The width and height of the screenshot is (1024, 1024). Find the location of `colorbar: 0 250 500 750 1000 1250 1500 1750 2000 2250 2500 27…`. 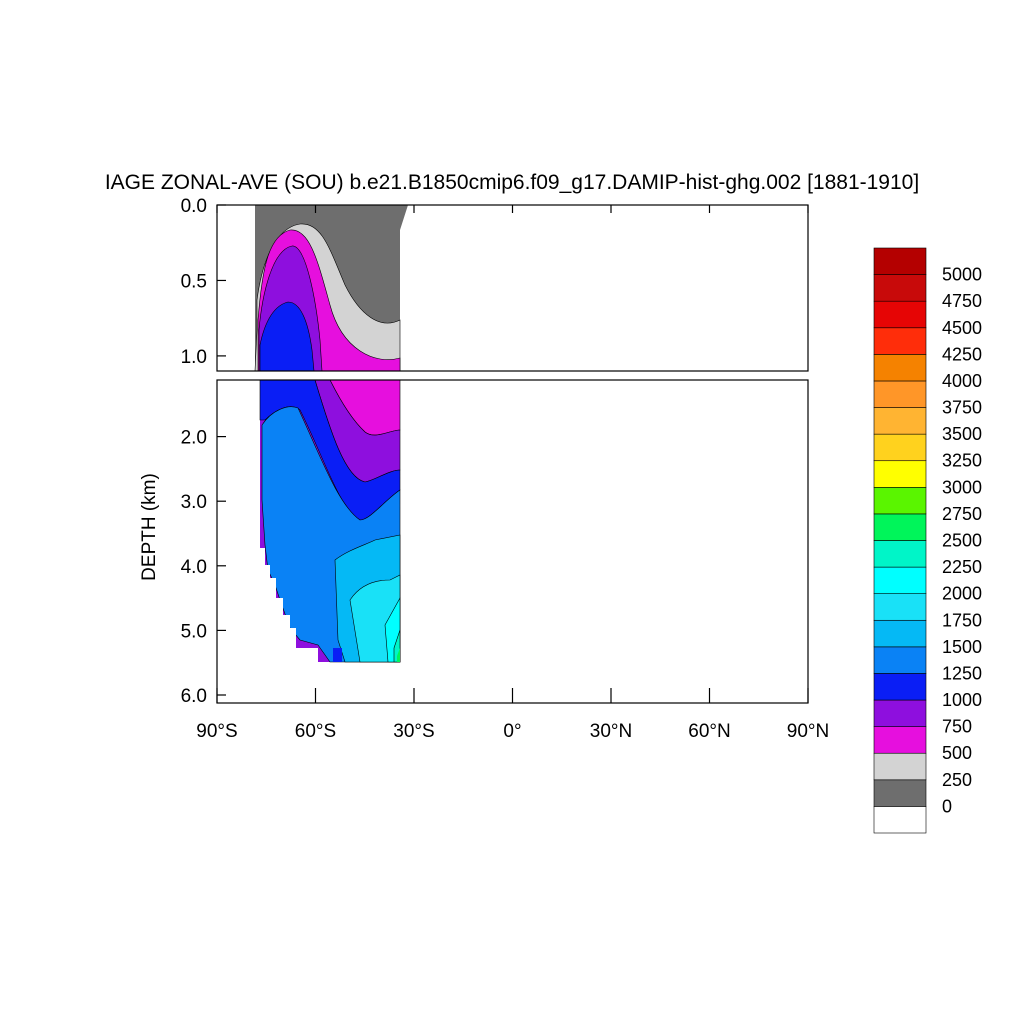

colorbar: 0 250 500 750 1000 1250 1500 1750 2000 2250 2500 27… is located at coordinates (927, 540).